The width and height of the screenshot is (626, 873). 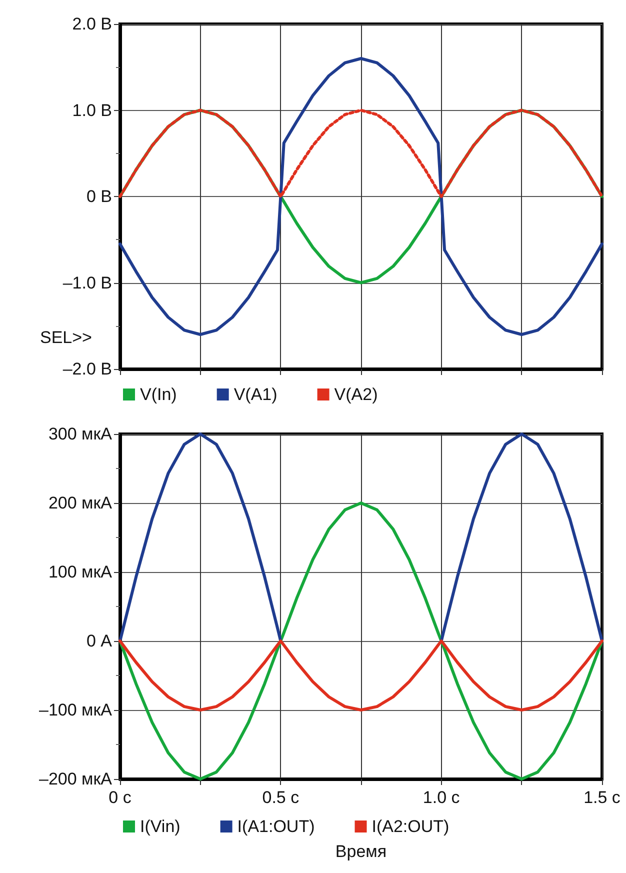 What do you see at coordinates (75, 710) in the screenshot?
I see `y-tick-label: –100 мкА` at bounding box center [75, 710].